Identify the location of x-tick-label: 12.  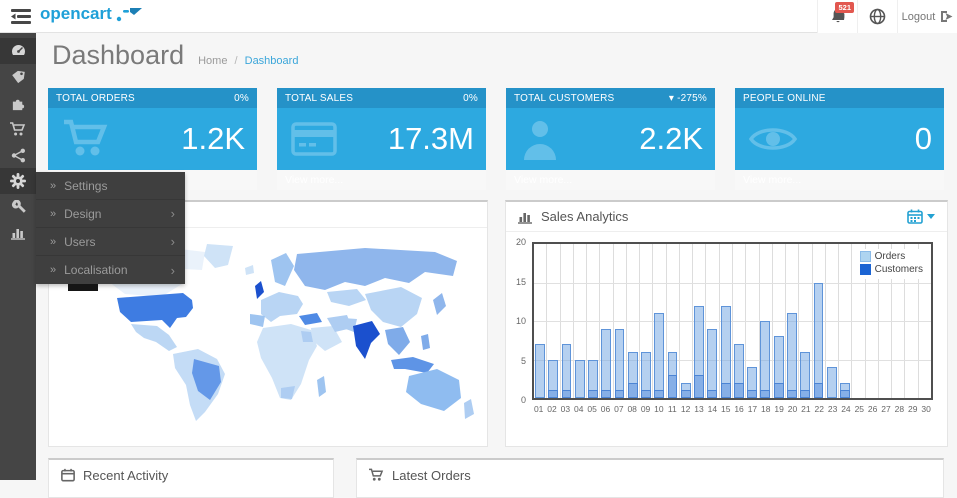
(685, 409).